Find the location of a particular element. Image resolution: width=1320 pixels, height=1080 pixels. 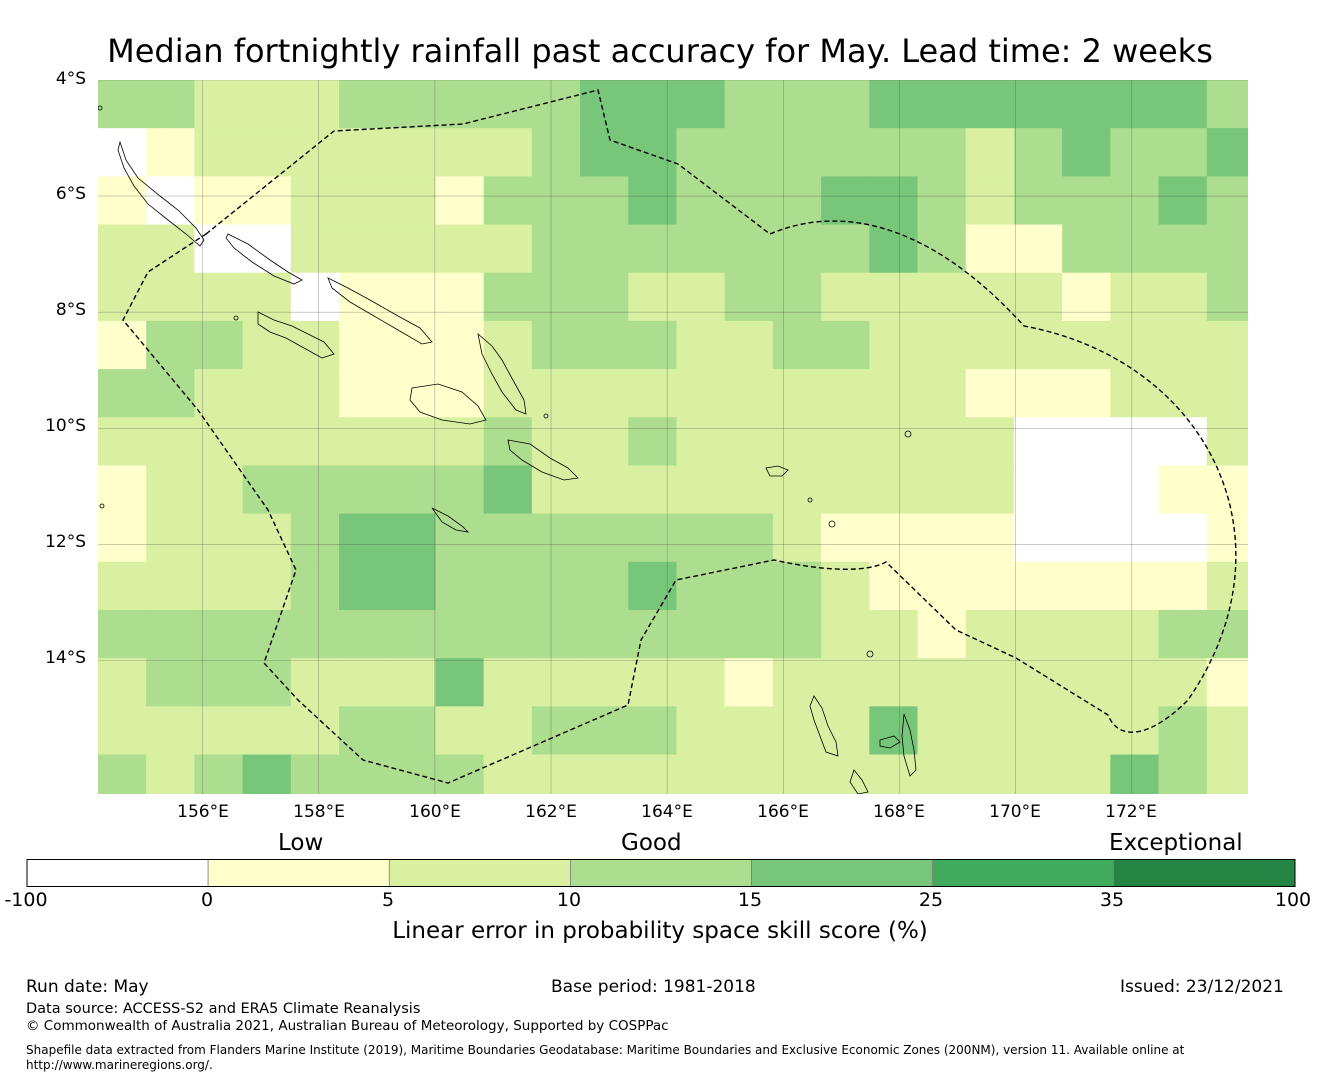

category-low: Low is located at coordinates (301, 843).